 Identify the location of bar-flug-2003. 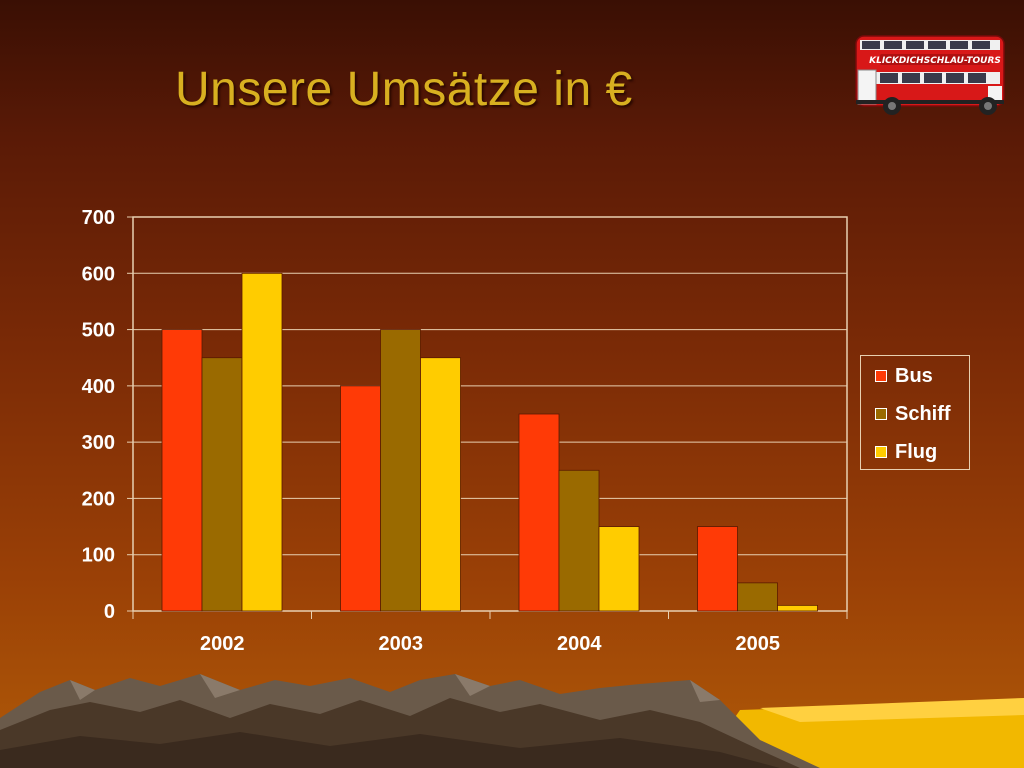
(440, 484).